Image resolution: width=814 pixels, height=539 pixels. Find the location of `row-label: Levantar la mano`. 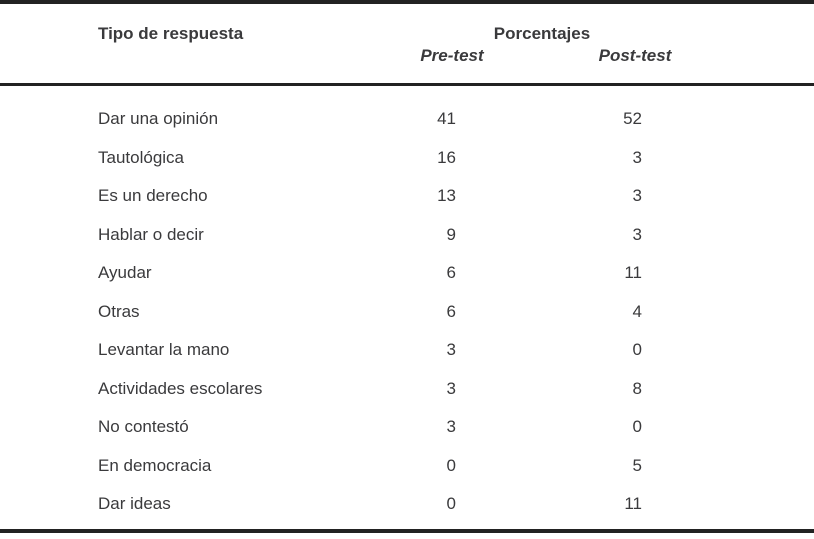

row-label: Levantar la mano is located at coordinates (164, 350).